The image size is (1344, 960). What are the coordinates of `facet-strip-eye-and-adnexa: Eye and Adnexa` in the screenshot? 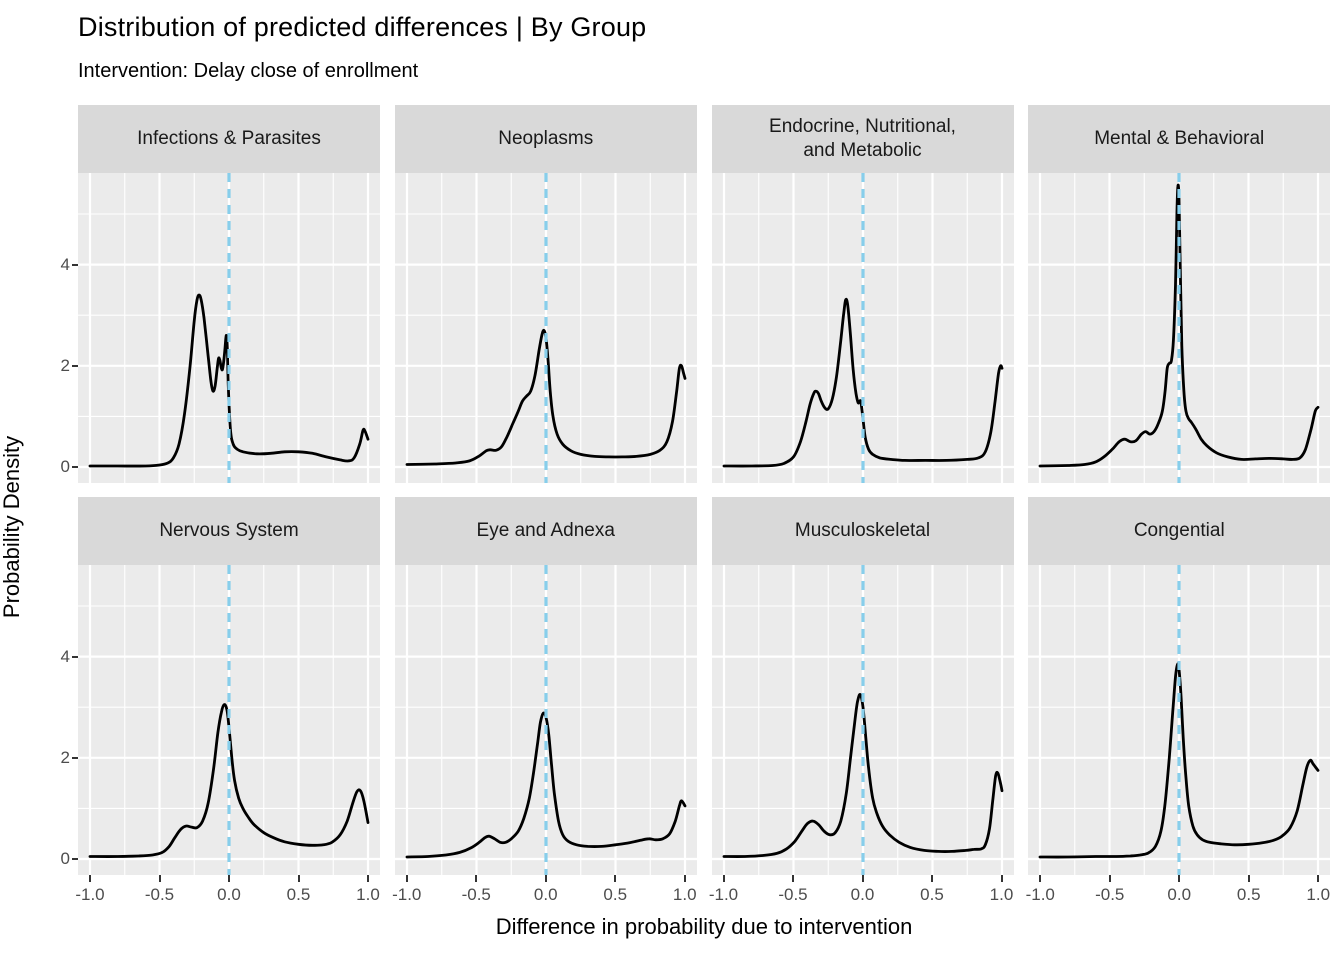 It's located at (545, 531).